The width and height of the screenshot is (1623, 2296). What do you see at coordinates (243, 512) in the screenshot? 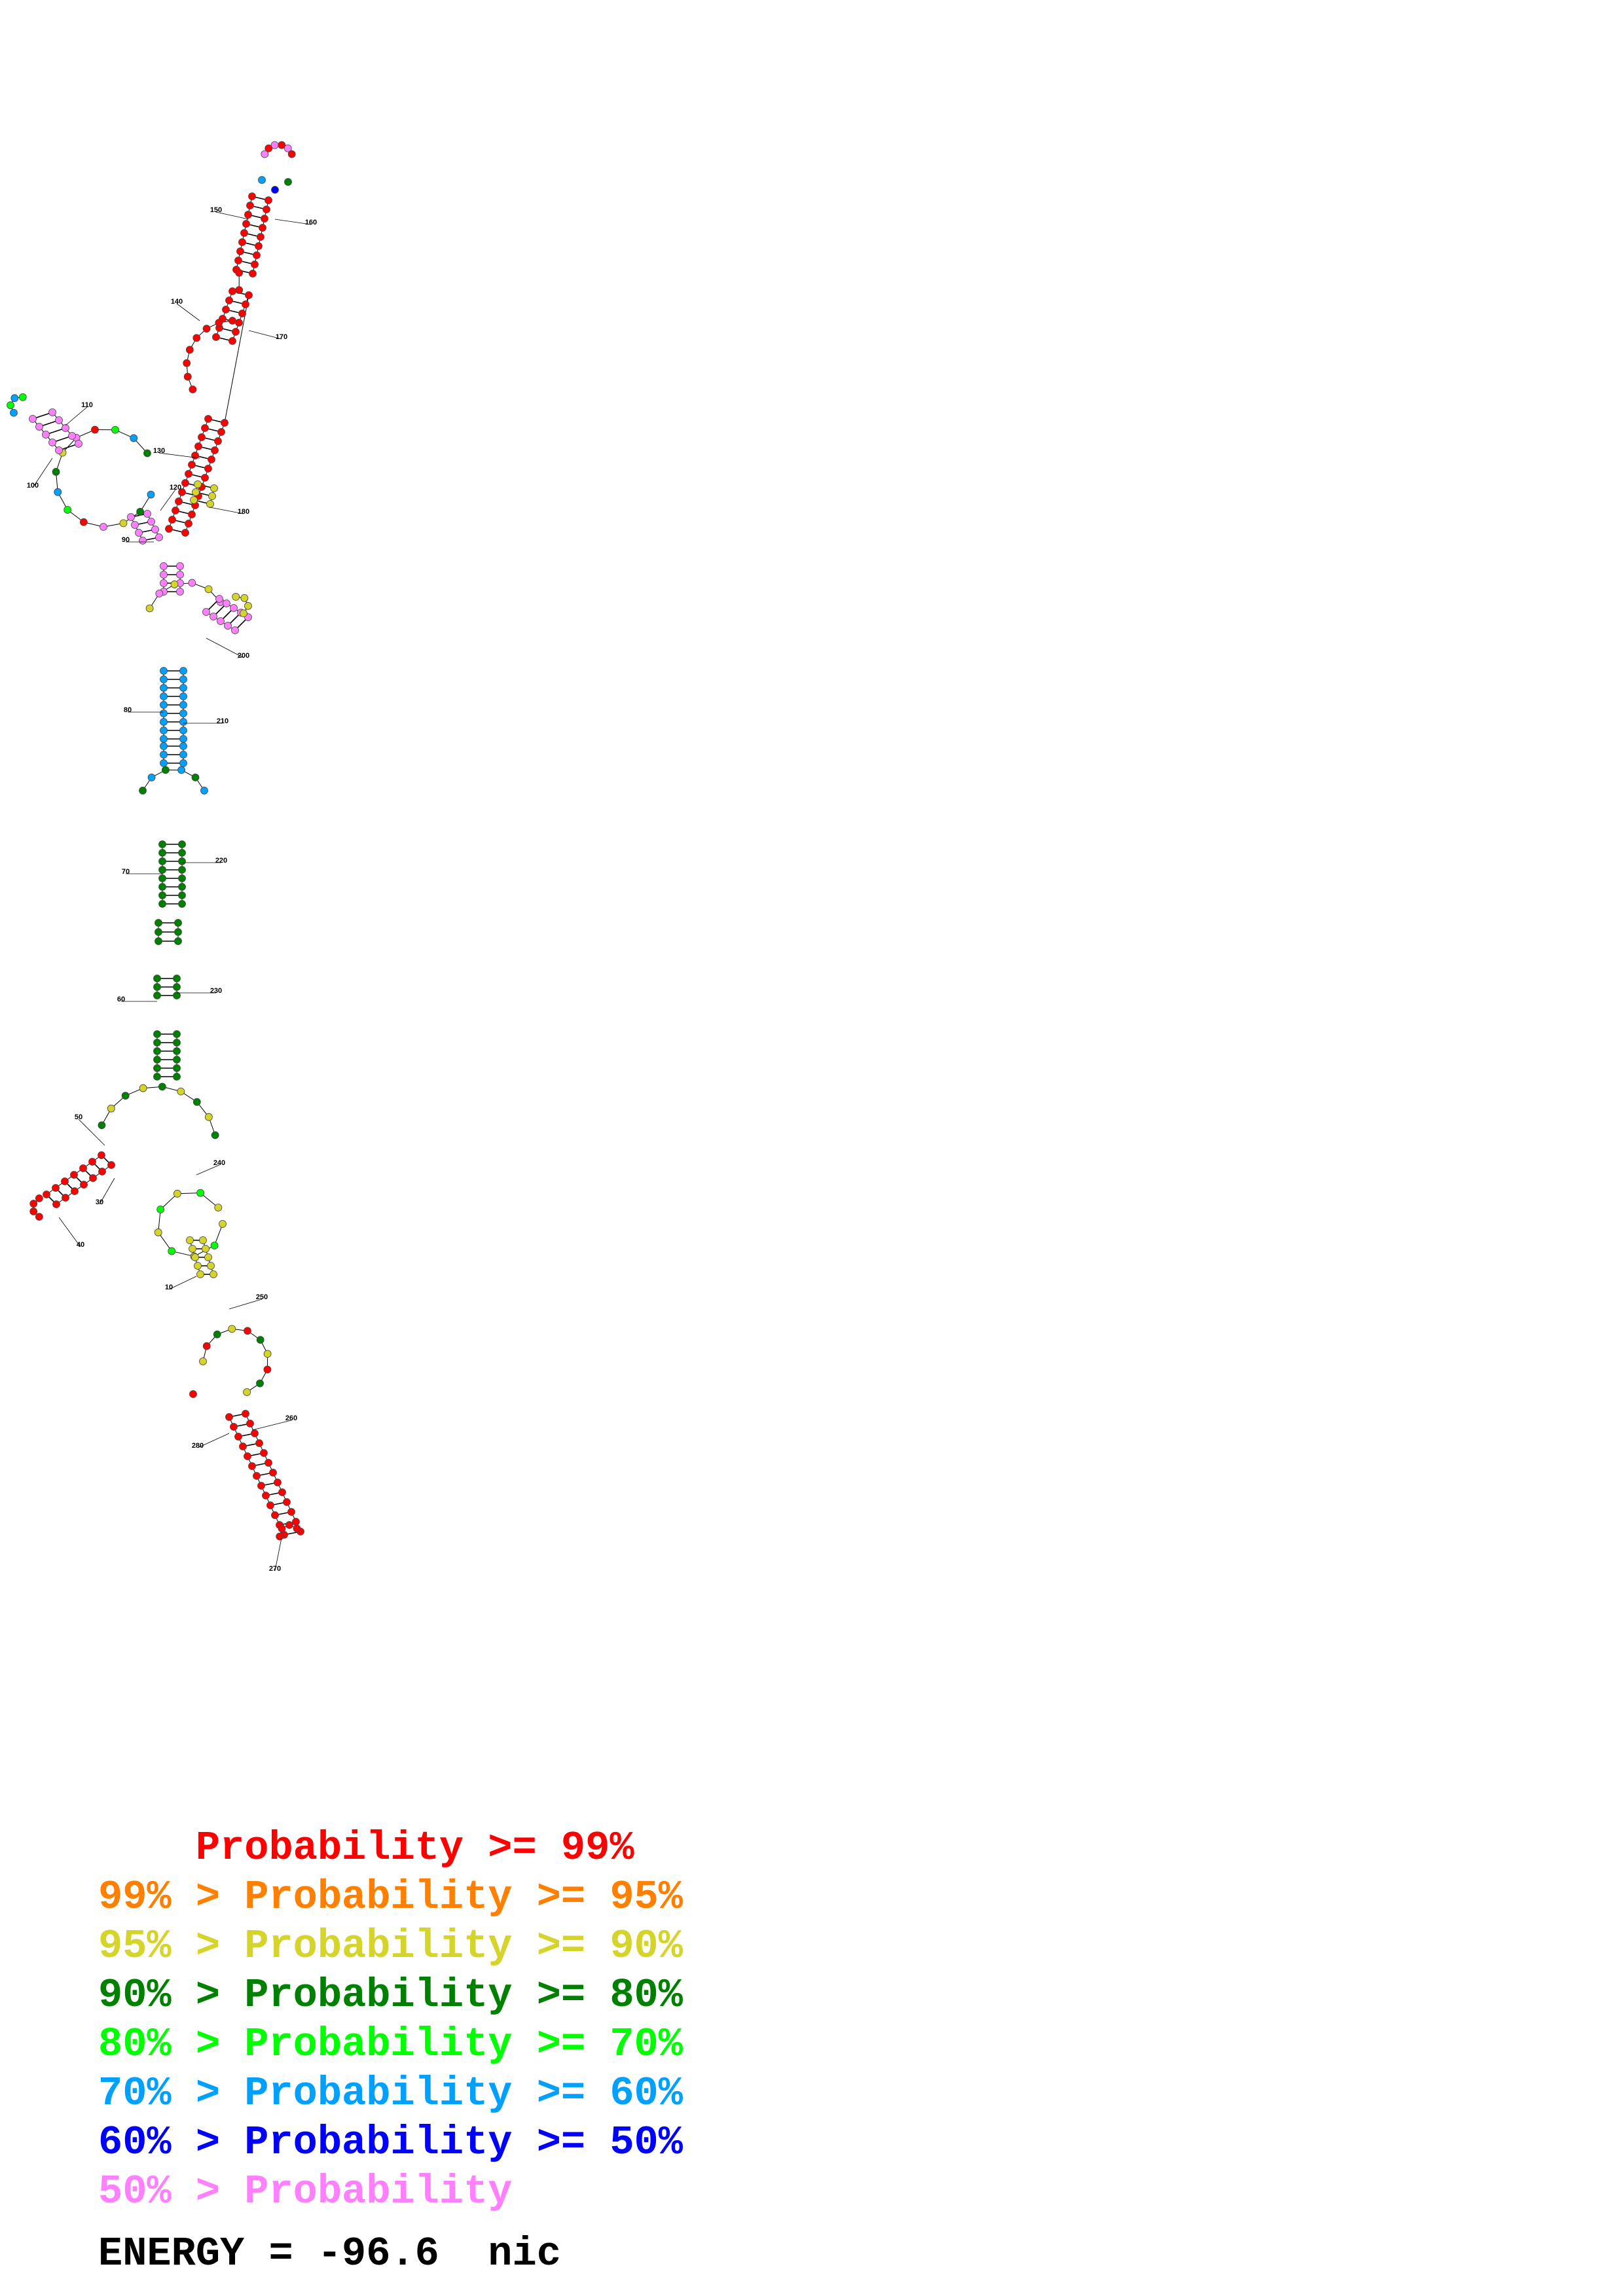
I see `position-label: 180` at bounding box center [243, 512].